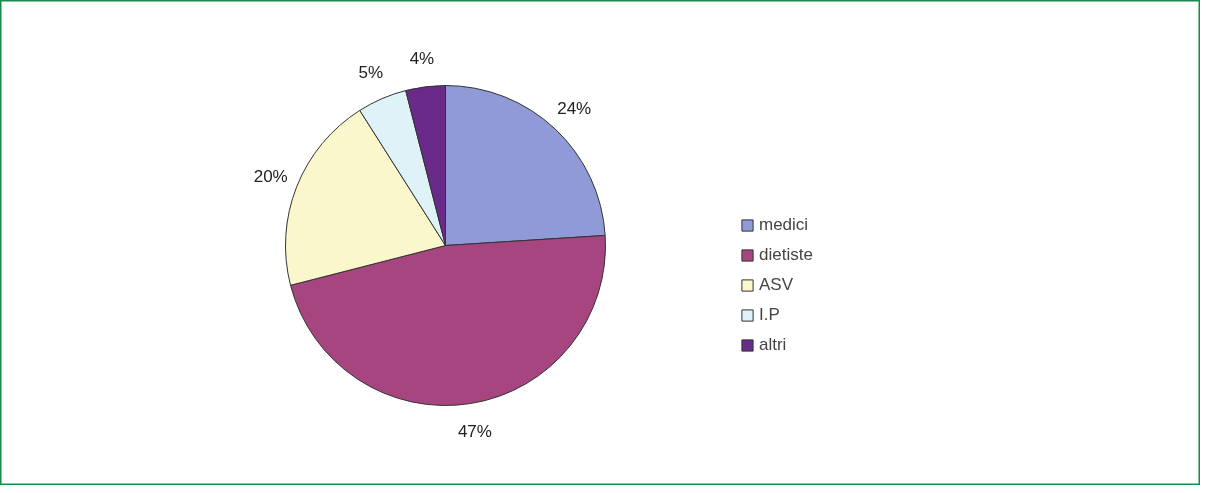  Describe the element at coordinates (784, 225) in the screenshot. I see `legend-label: medici` at that location.